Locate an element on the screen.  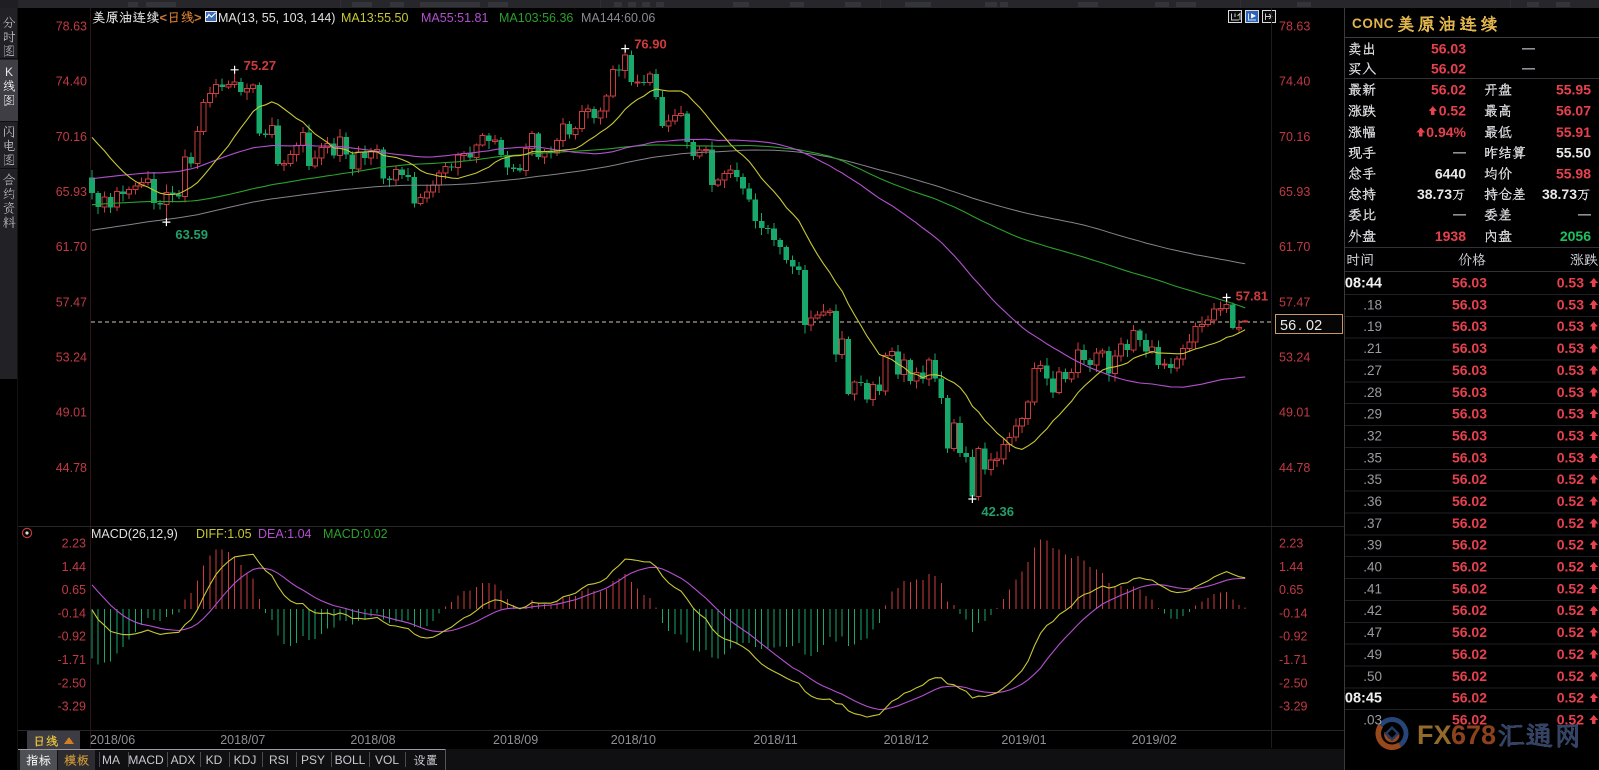
svg-text: PSY is located at coordinates (313, 760).